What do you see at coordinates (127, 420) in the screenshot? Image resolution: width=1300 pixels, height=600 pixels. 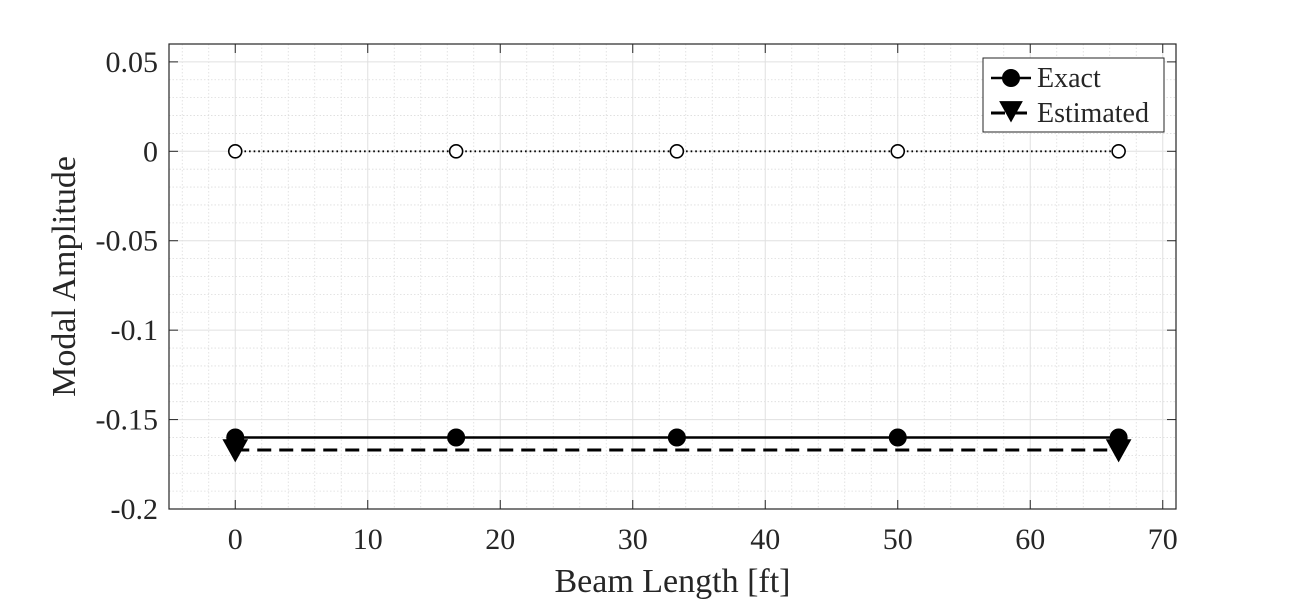 I see `y-tick-label: -0.15` at bounding box center [127, 420].